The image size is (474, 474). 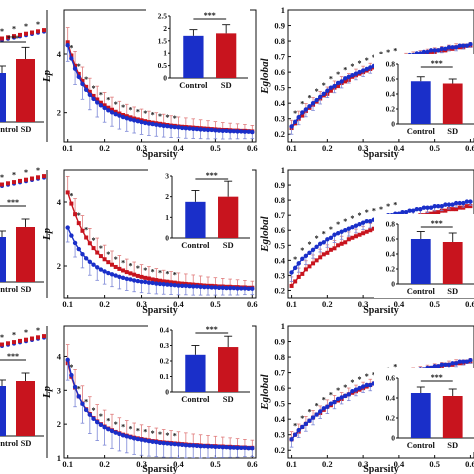 I want to click on lp-row1-inset-bar-chart: 0 0.5 1 1.5 2 2.5 Control SD ***, so click(x=198, y=49).